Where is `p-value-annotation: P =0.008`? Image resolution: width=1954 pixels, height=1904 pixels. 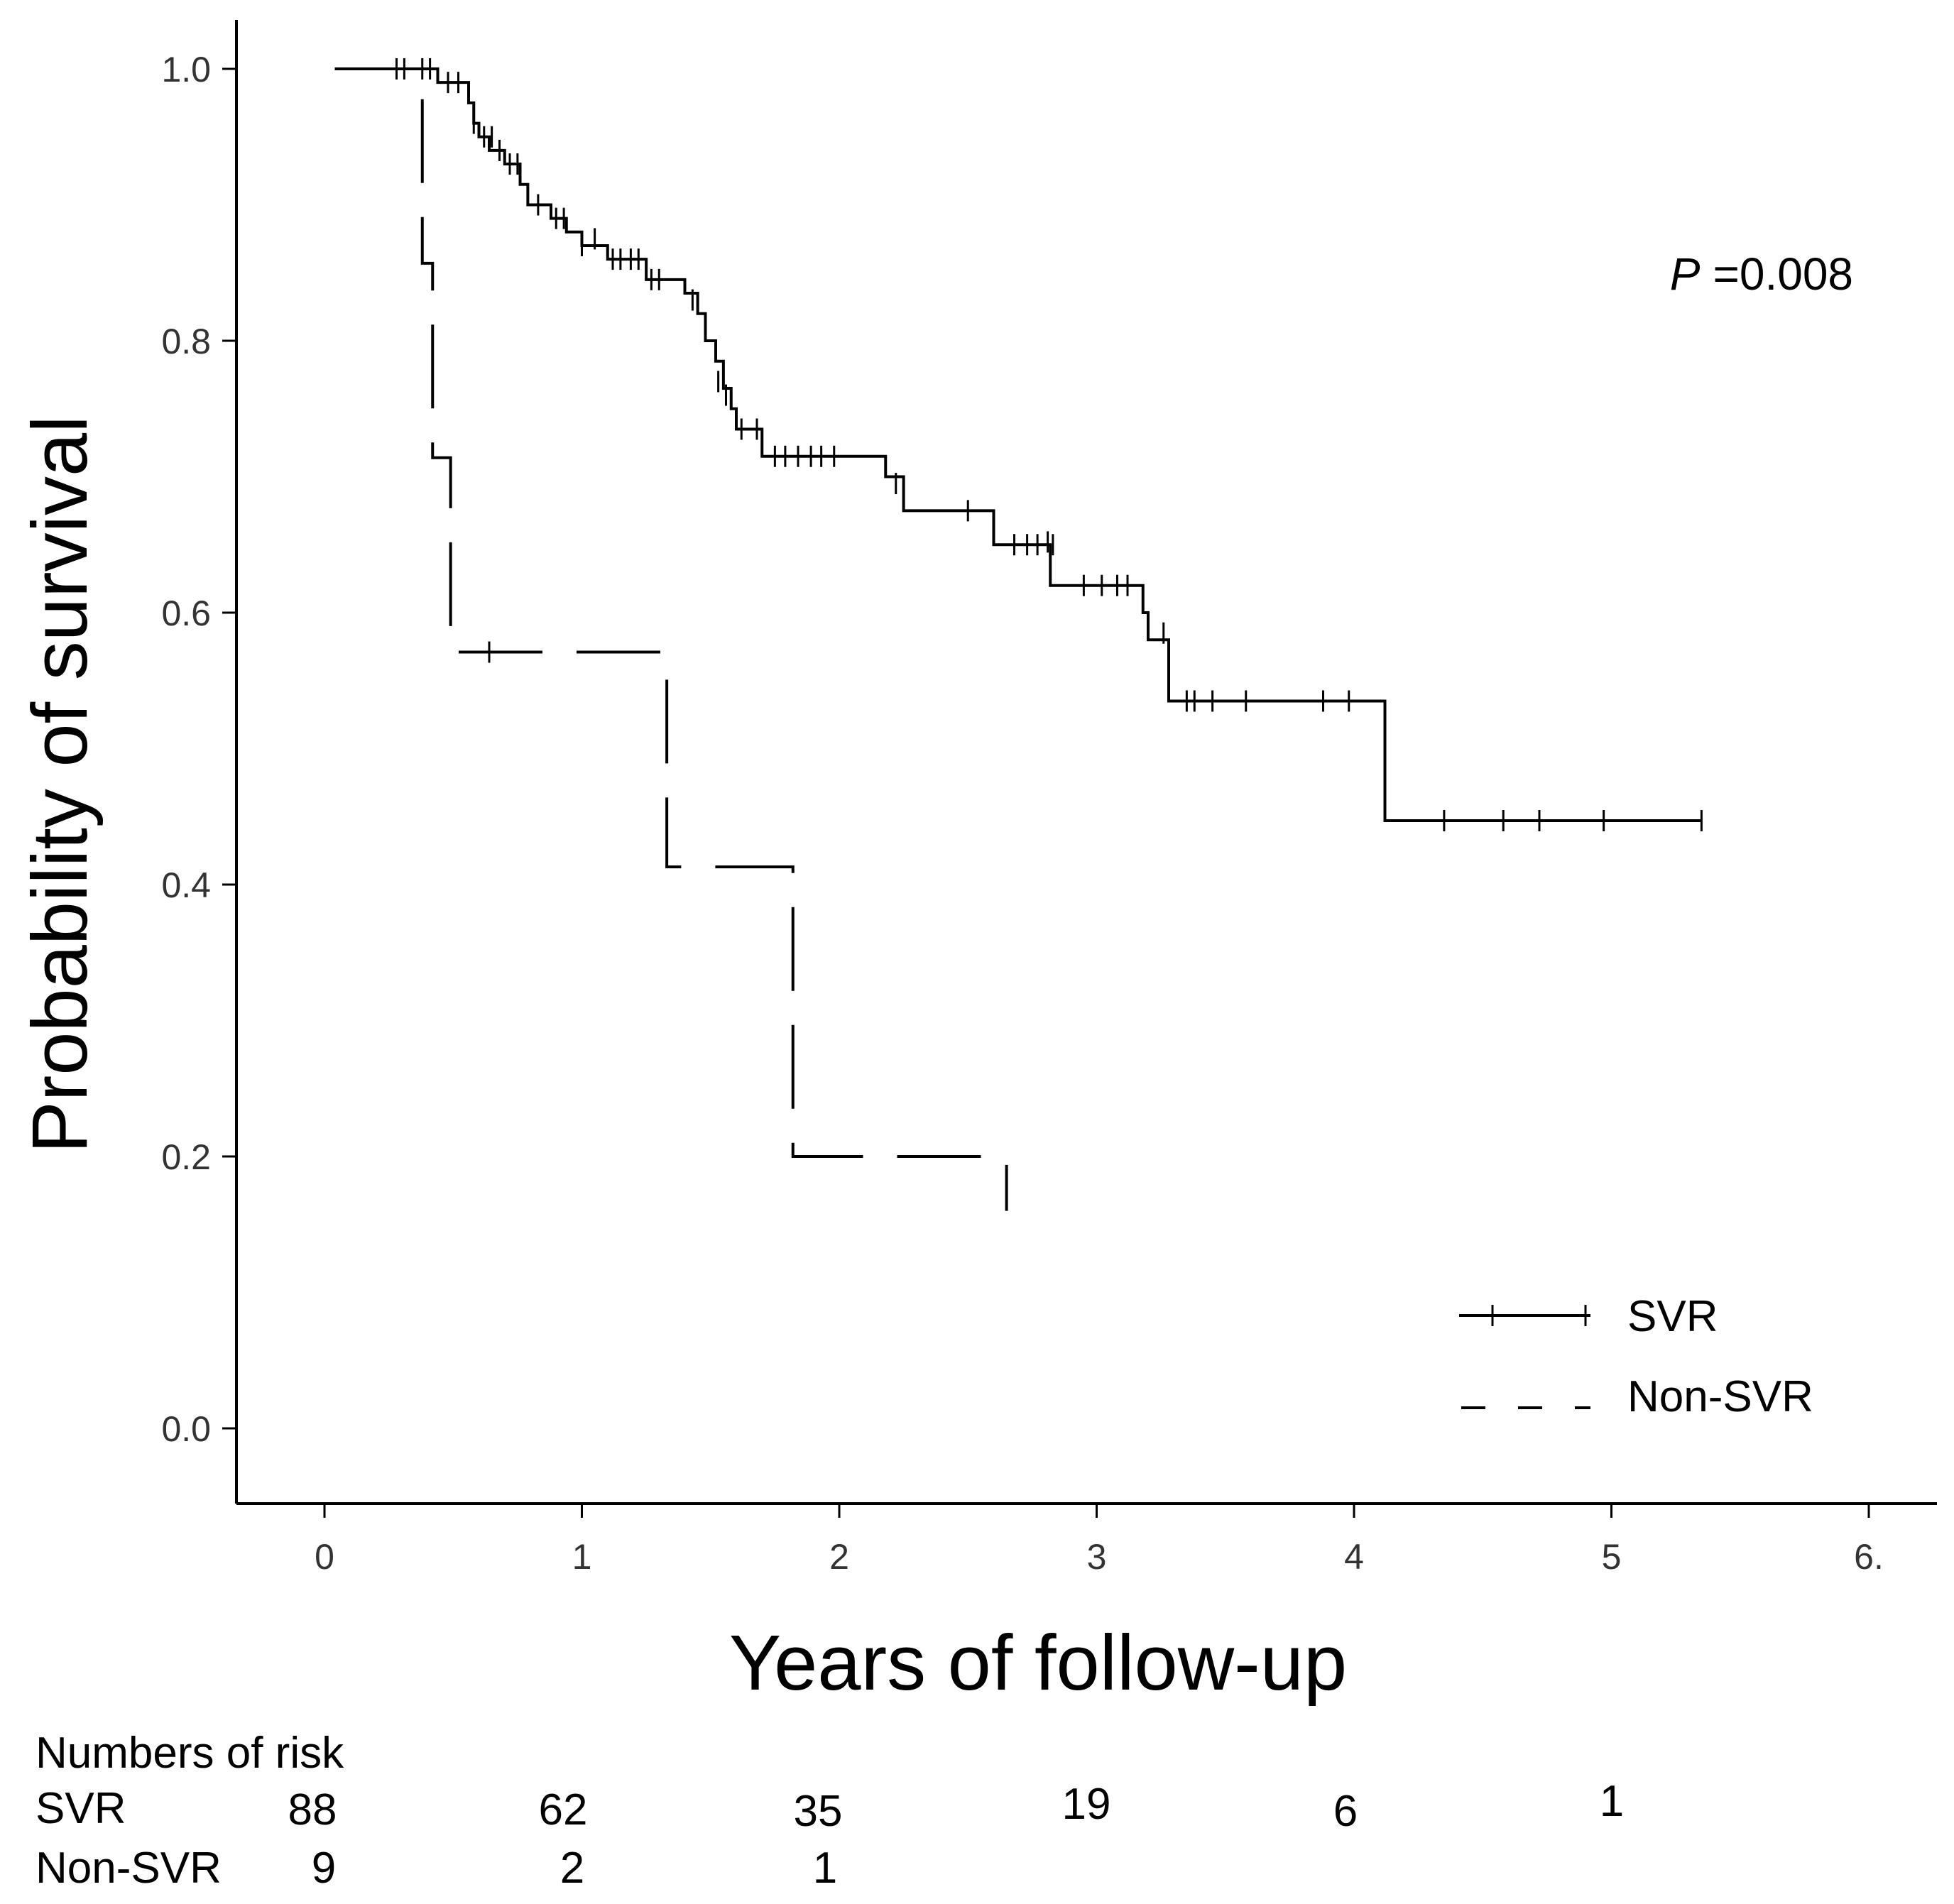 p-value-annotation: P =0.008 is located at coordinates (1761, 274).